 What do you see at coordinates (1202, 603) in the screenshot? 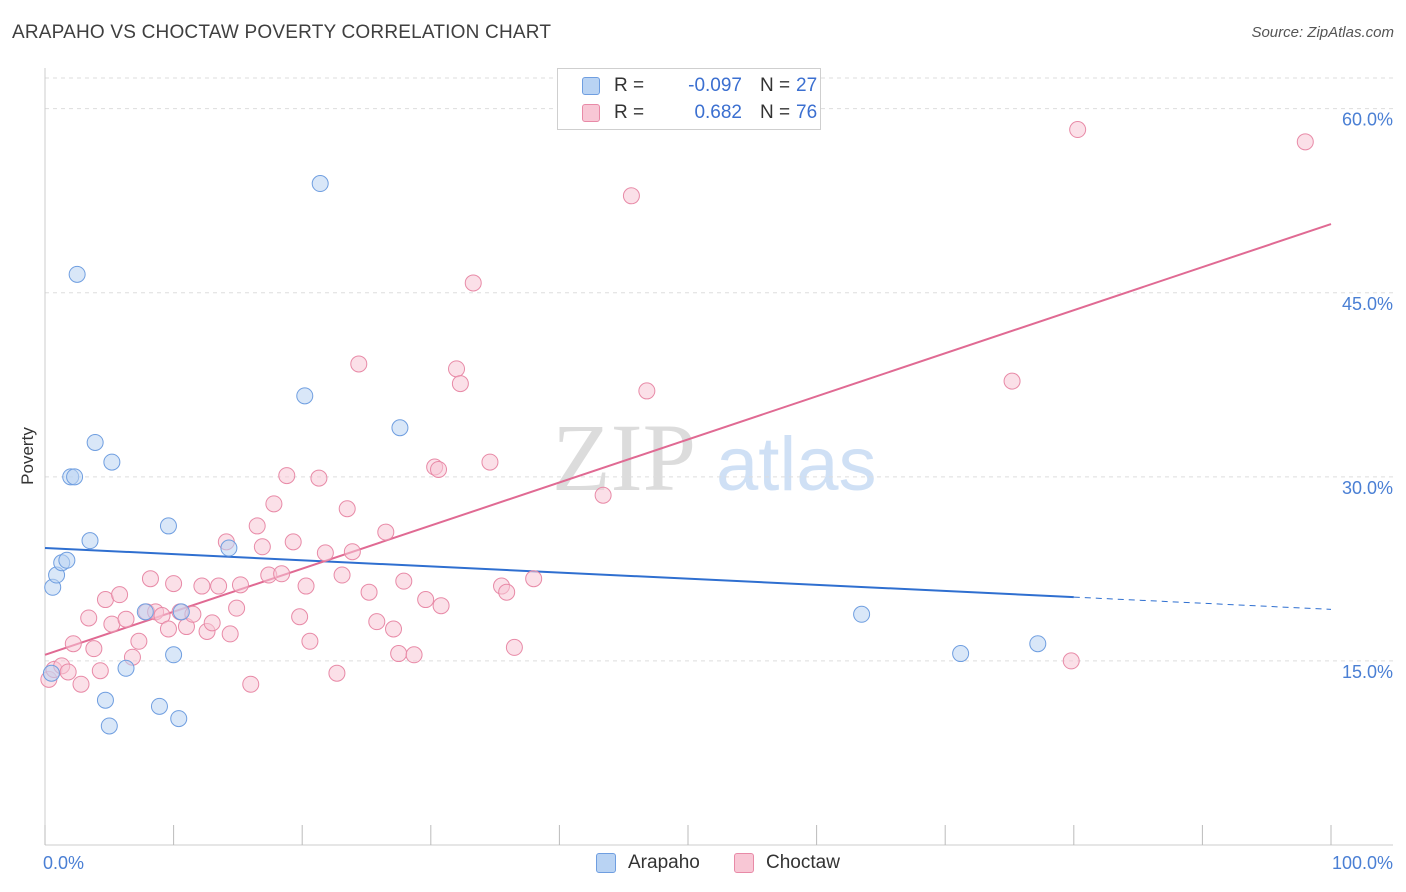
I see `arapaho-trend-extension` at bounding box center [1202, 603].